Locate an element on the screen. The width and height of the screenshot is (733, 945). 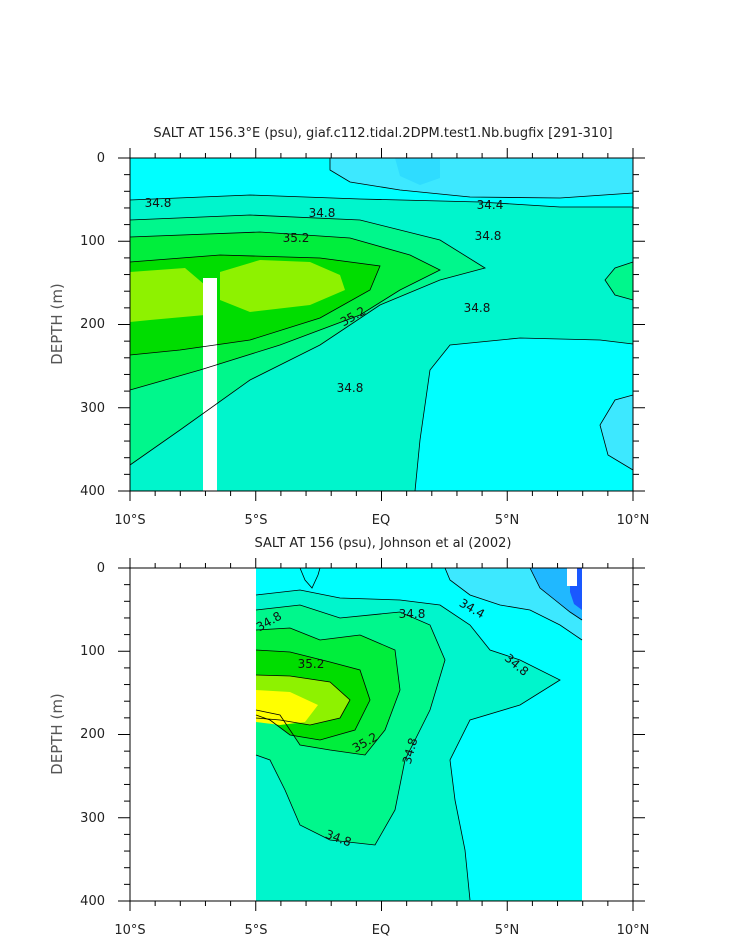
top-y-tick-label: 300 is located at coordinates (92, 408).